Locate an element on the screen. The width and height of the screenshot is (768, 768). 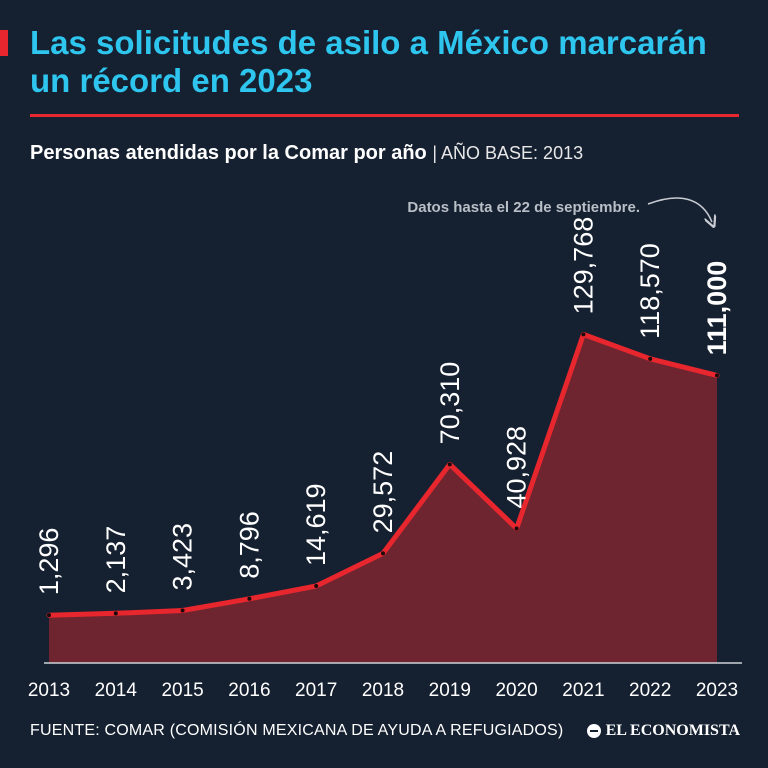
title-accent-bar is located at coordinates (4, 43).